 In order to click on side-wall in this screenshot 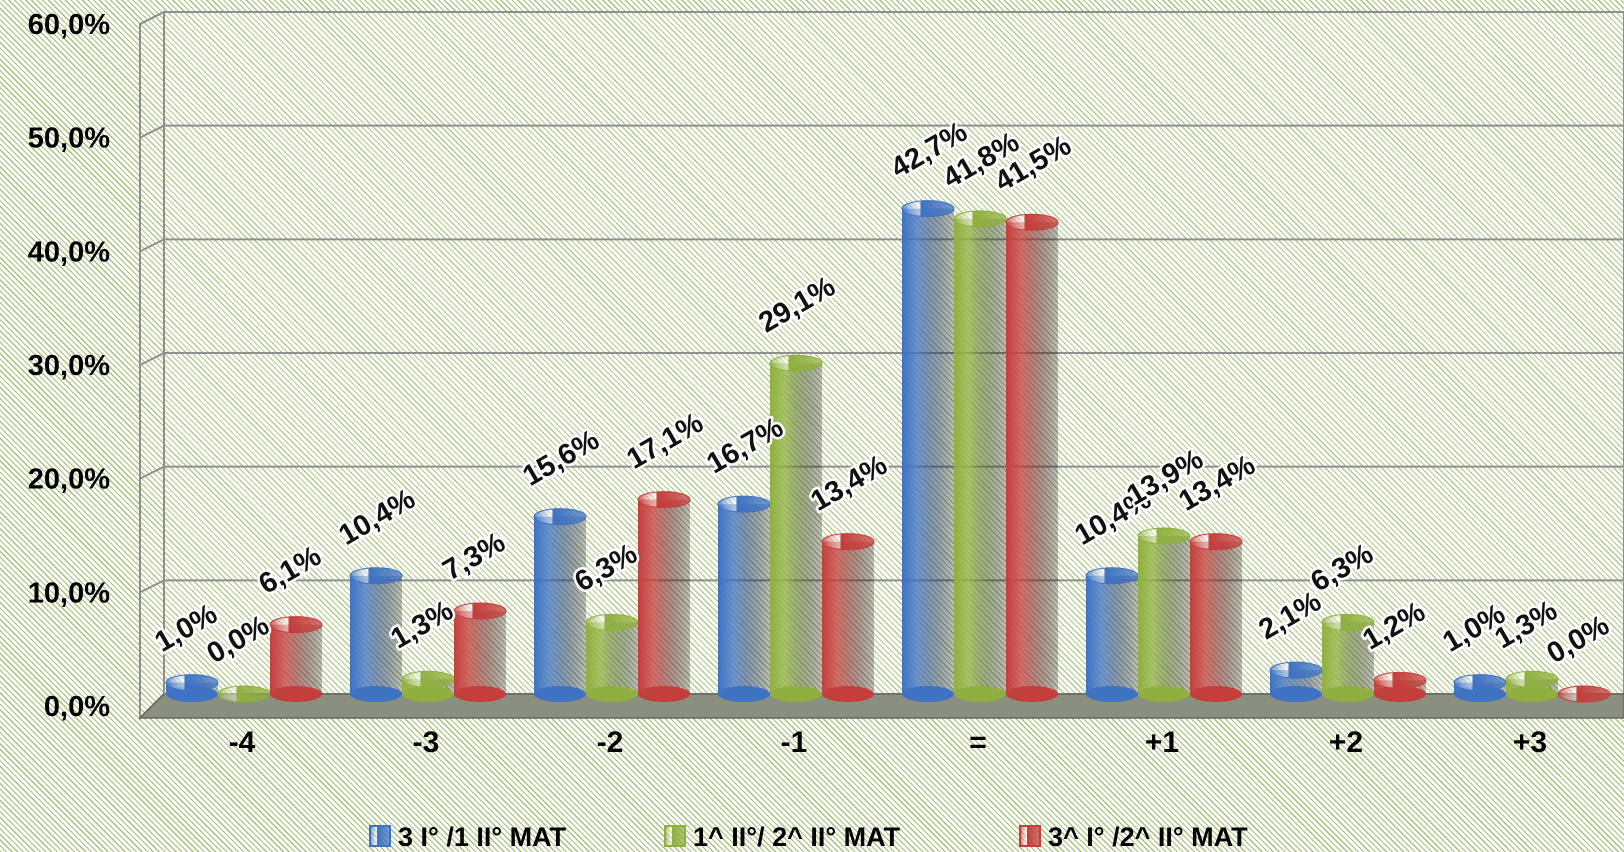, I will do `click(152, 365)`.